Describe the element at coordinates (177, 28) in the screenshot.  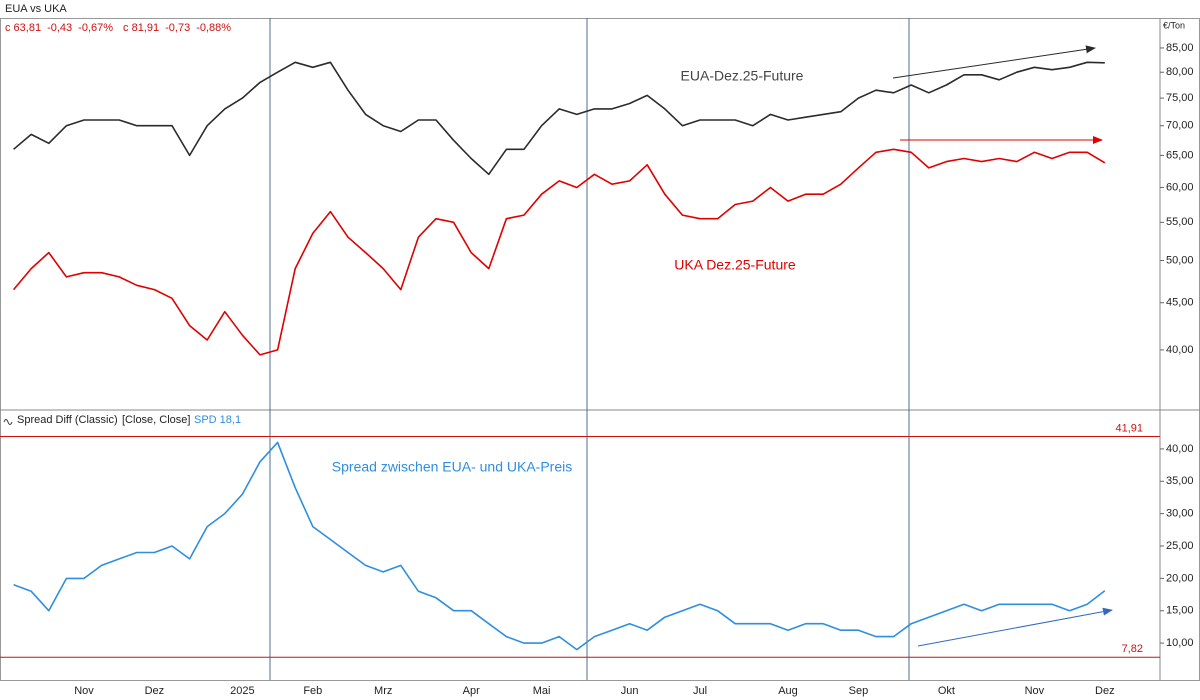
I see `price-readout: -0,73` at that location.